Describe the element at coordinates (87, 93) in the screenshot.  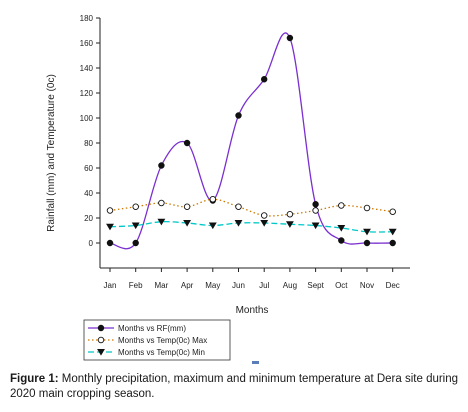
I see `y-tick-label: 120` at that location.